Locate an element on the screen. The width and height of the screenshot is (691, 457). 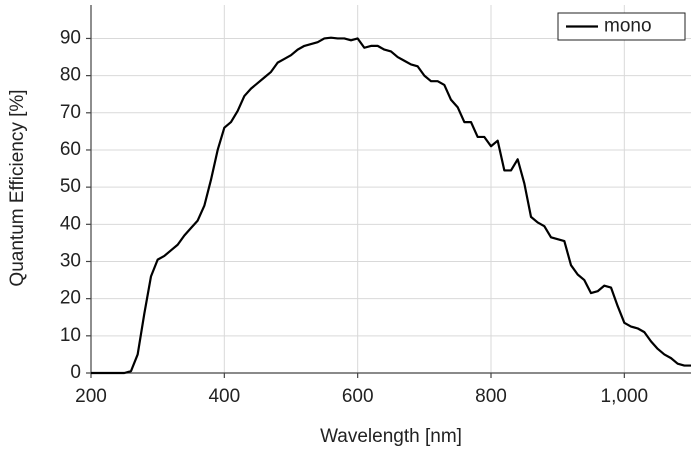
x-axis-label: Wavelength [nm] is located at coordinates (391, 436).